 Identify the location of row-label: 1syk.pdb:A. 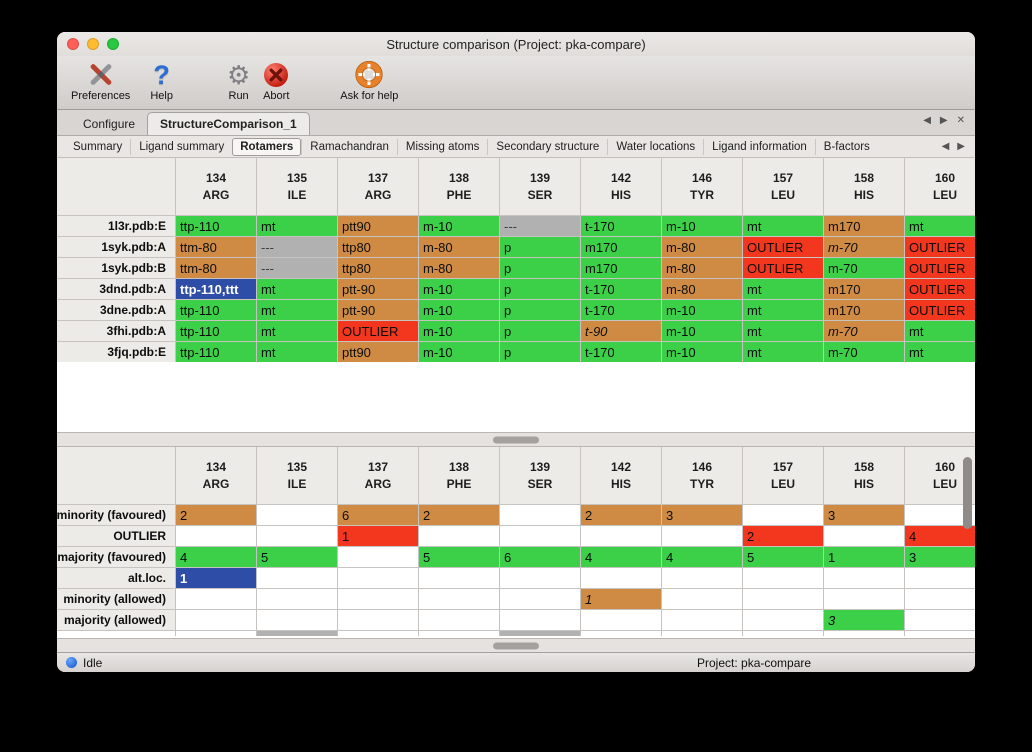
(116, 247).